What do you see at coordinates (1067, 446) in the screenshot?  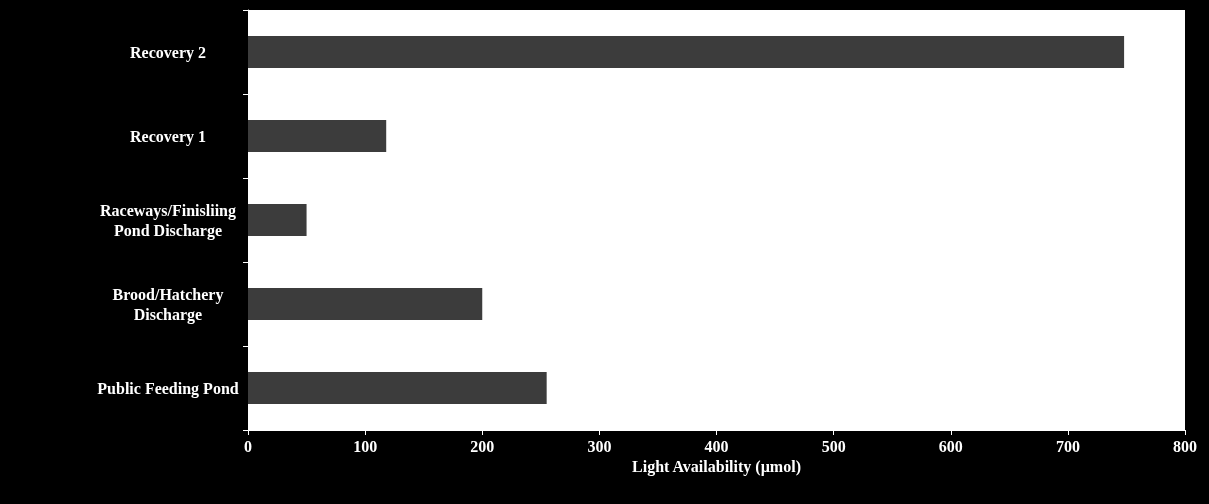 I see `x-tick-label: 700` at bounding box center [1067, 446].